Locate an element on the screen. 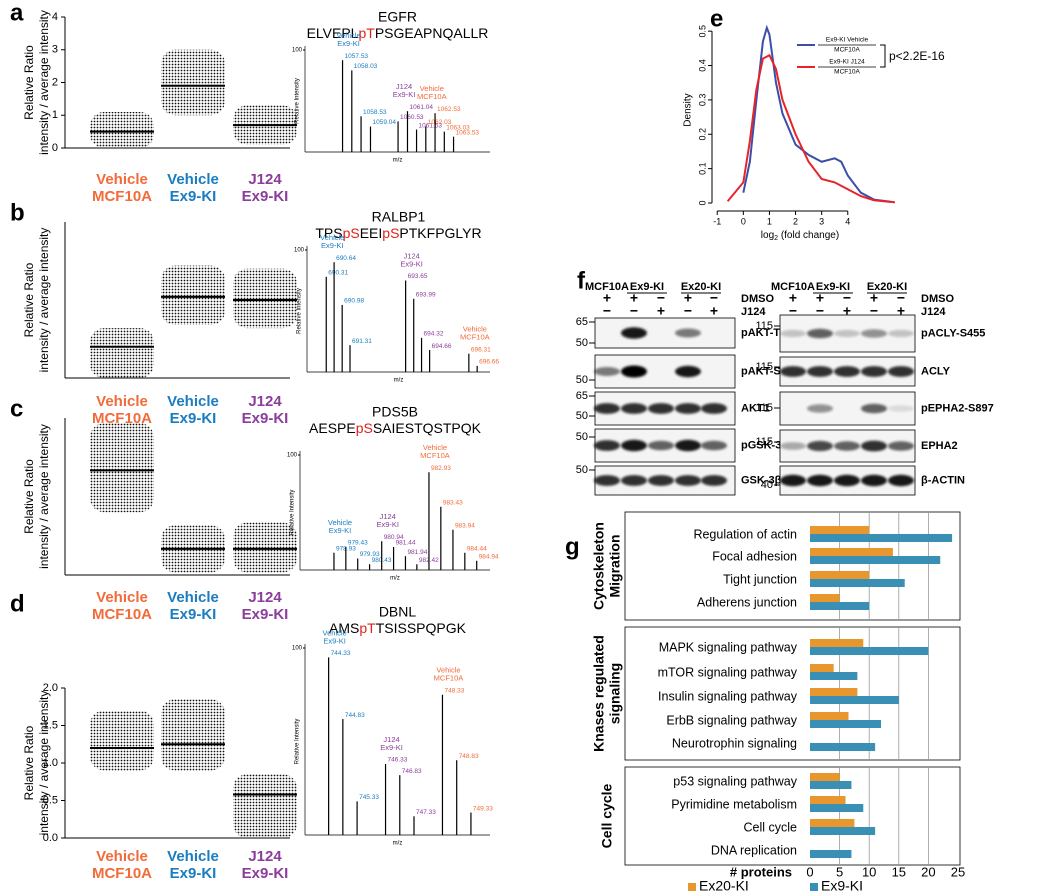 This screenshot has width=1050, height=895. panel-letter: e is located at coordinates (716, 18).